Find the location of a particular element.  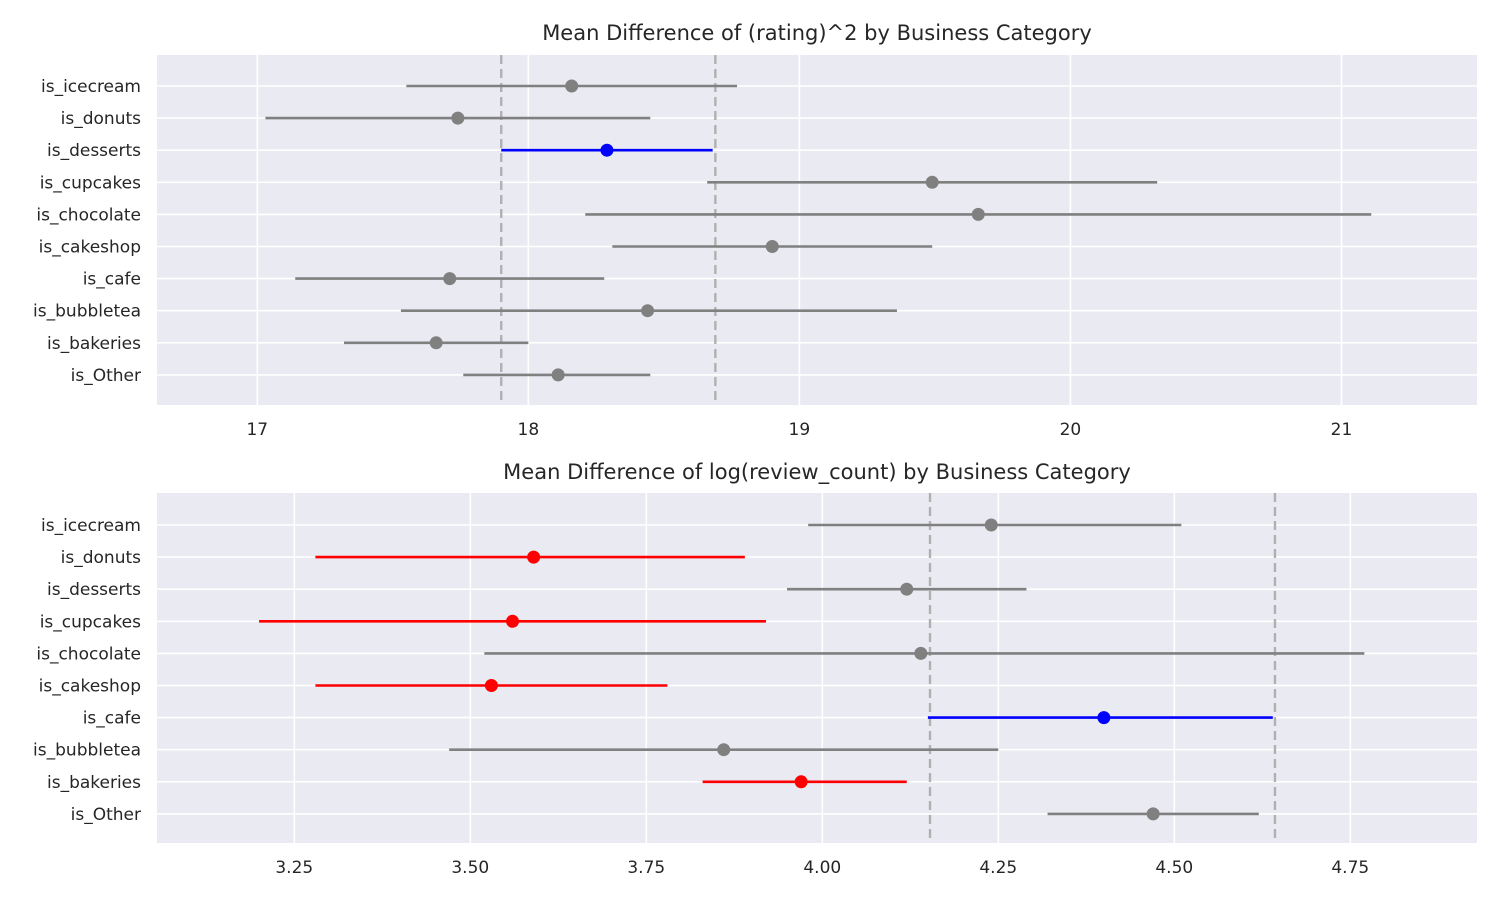

x-tick-label: 4.50 is located at coordinates (1174, 868).